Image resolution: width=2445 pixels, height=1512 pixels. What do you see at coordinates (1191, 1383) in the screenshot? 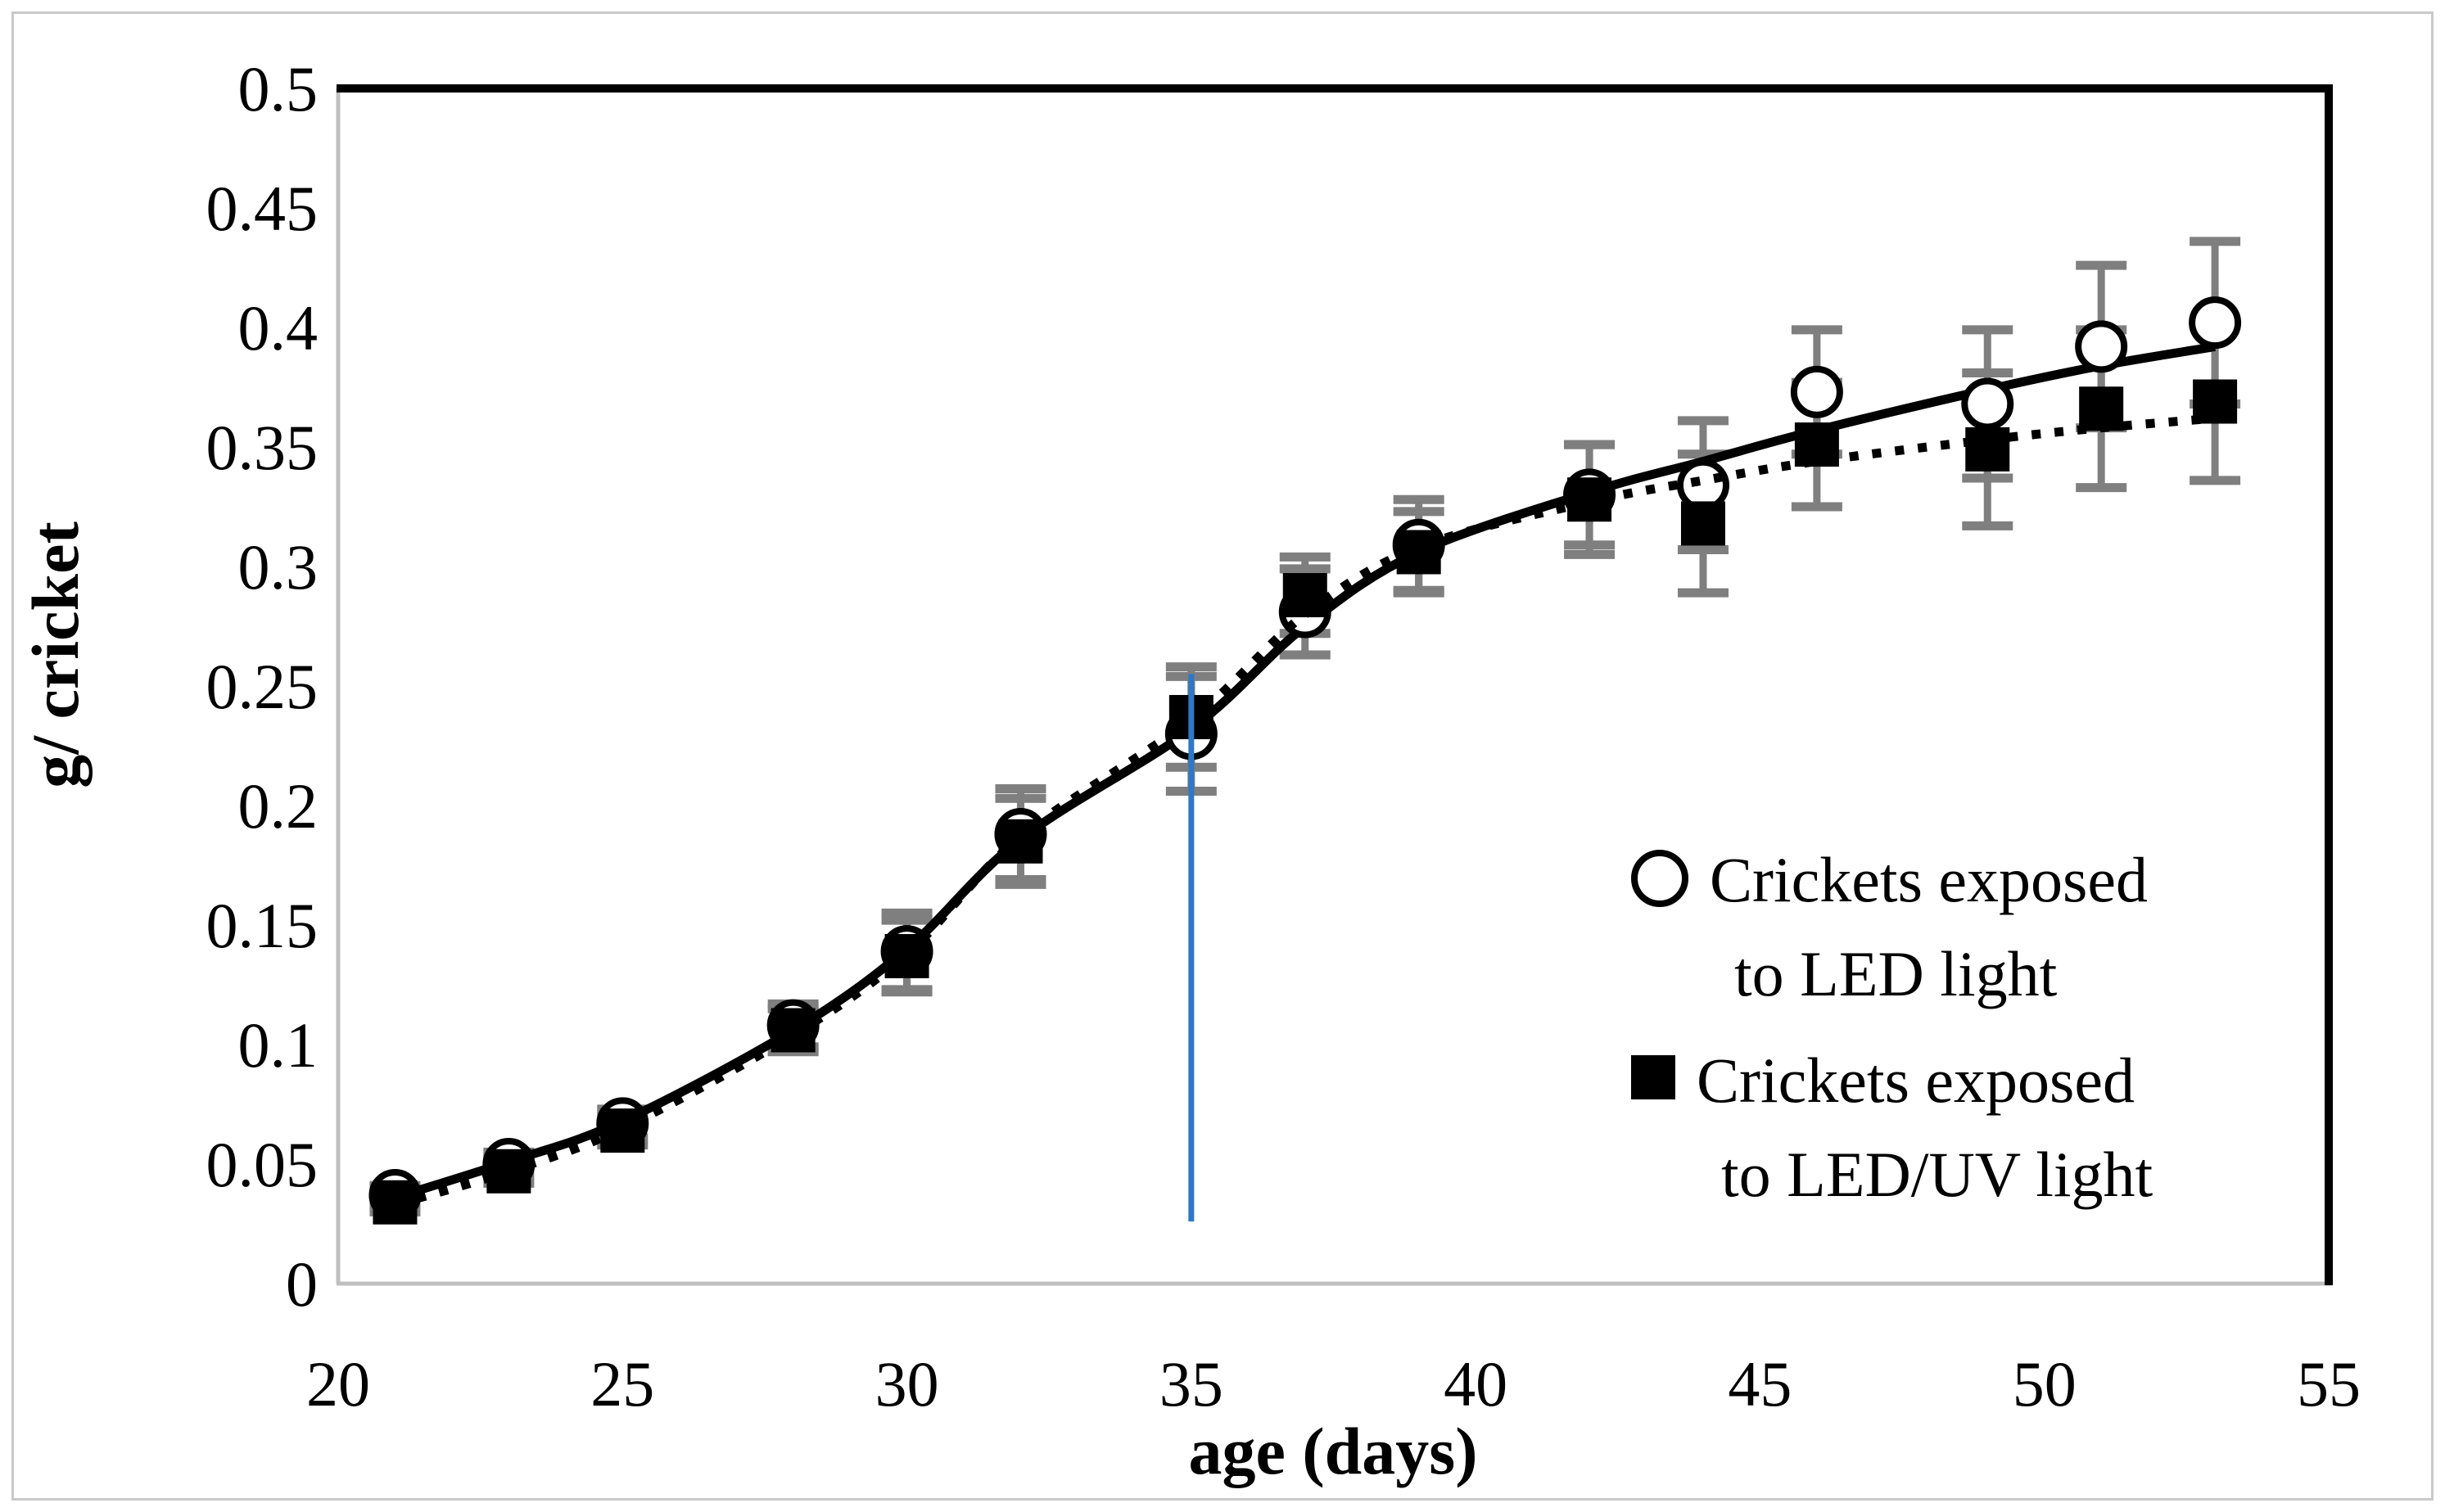
I see `x-tick-label: 35` at bounding box center [1191, 1383].